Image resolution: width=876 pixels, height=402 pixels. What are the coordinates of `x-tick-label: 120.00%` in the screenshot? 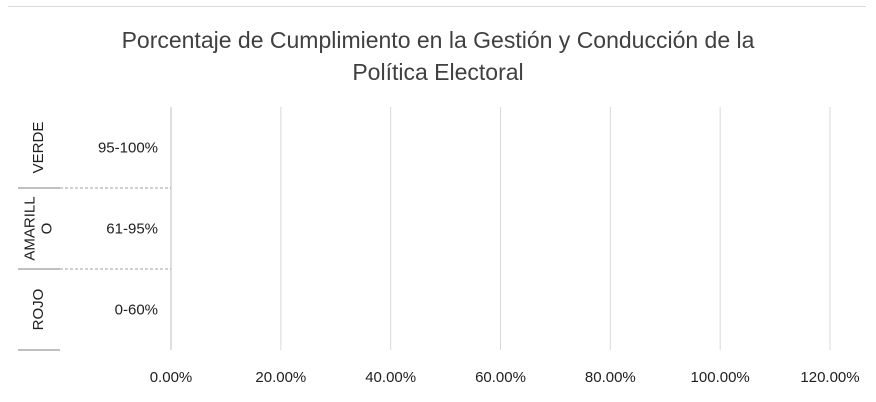 It's located at (829, 377).